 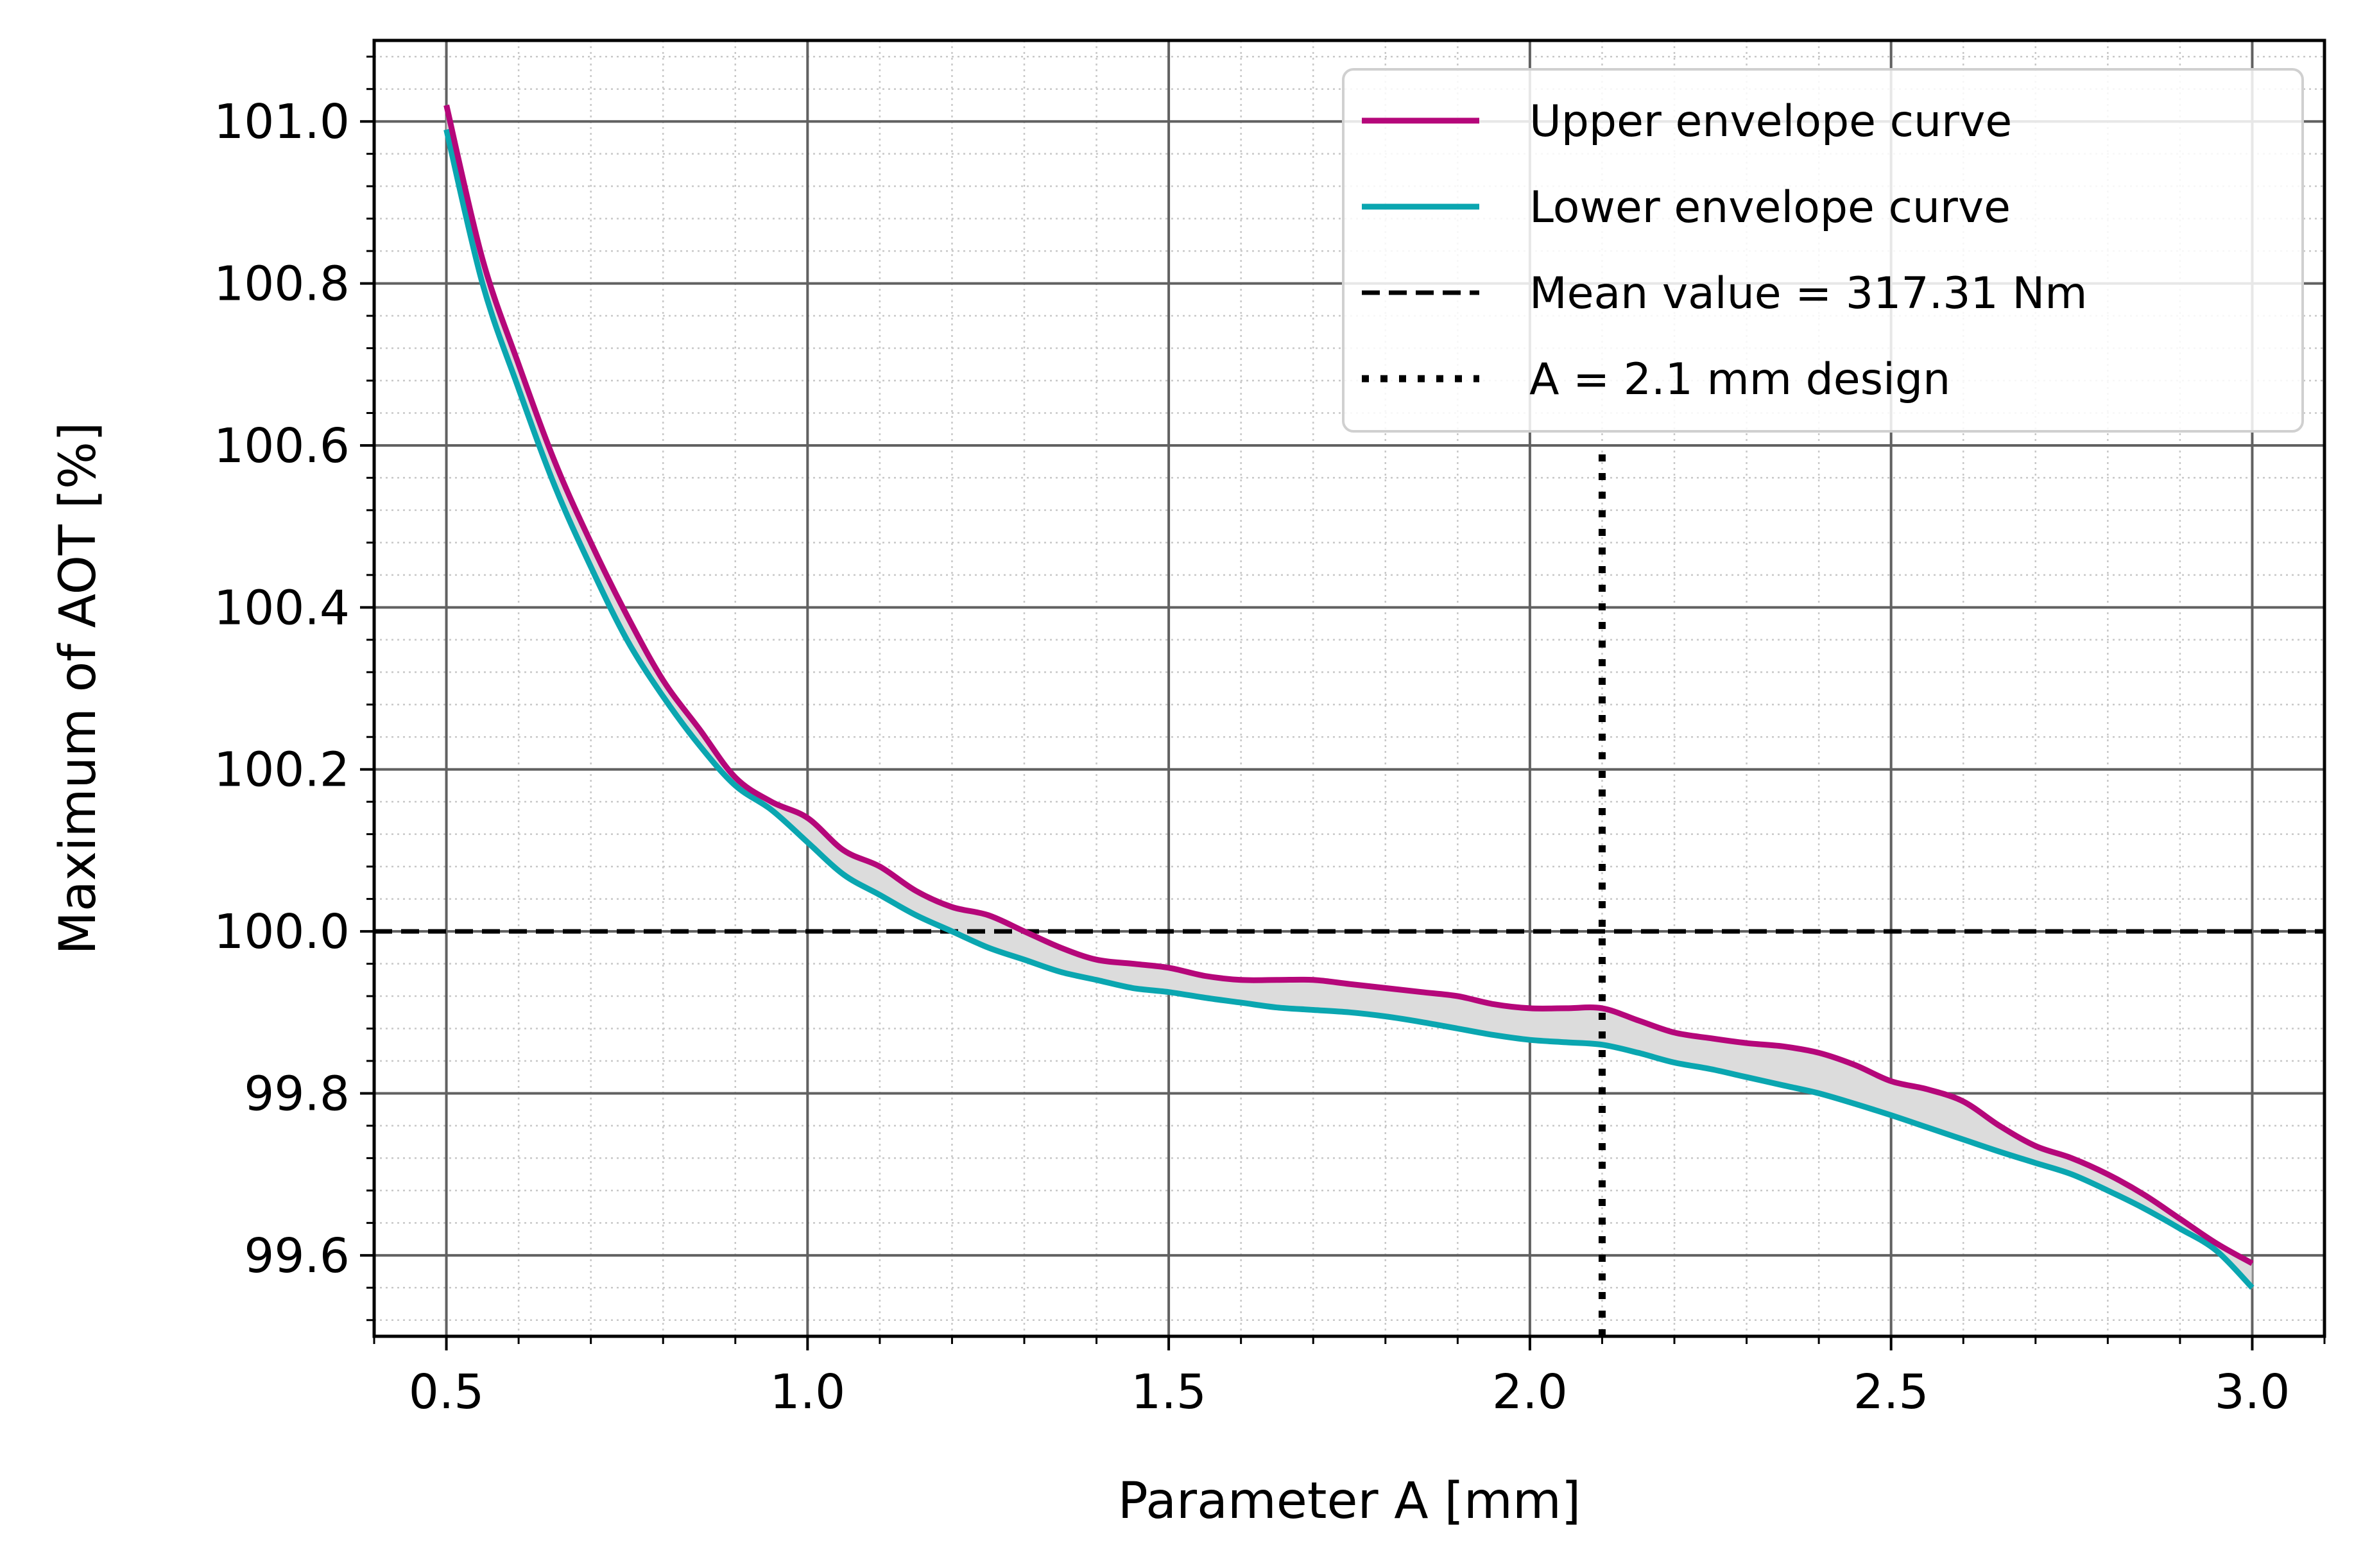 I want to click on x-tick-label: 3.0, so click(x=2252, y=1392).